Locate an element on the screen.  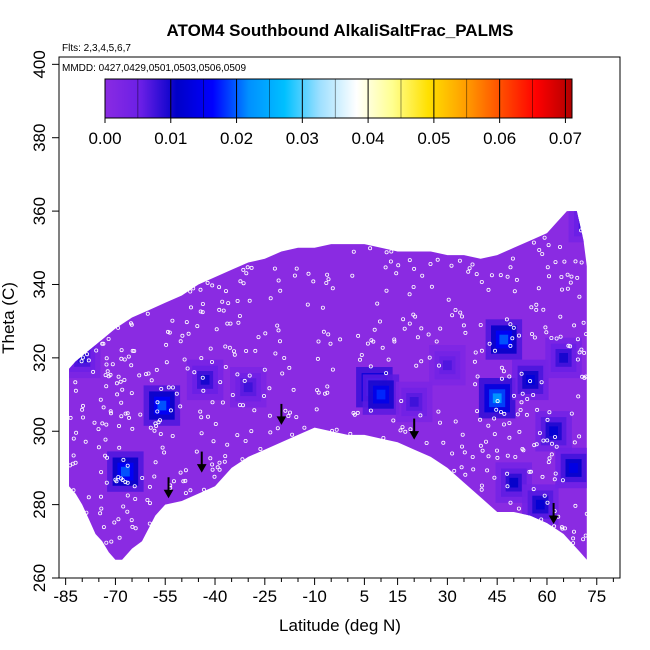
y-tick-label: 340 is located at coordinates (39, 284).